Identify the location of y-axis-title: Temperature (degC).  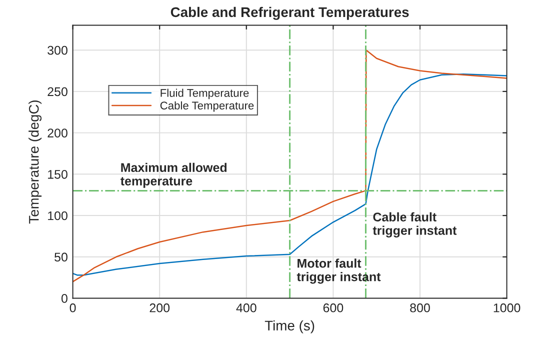
(35, 162).